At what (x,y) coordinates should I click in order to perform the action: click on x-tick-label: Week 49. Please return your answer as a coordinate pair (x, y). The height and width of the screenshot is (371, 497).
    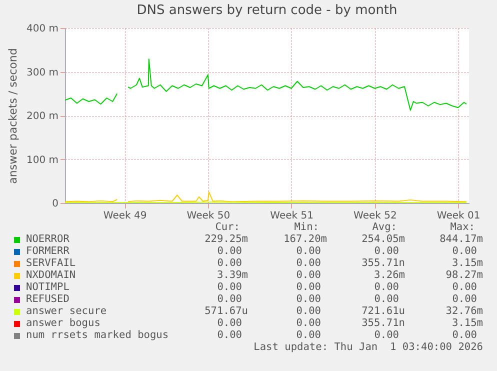
    Looking at the image, I should click on (125, 216).